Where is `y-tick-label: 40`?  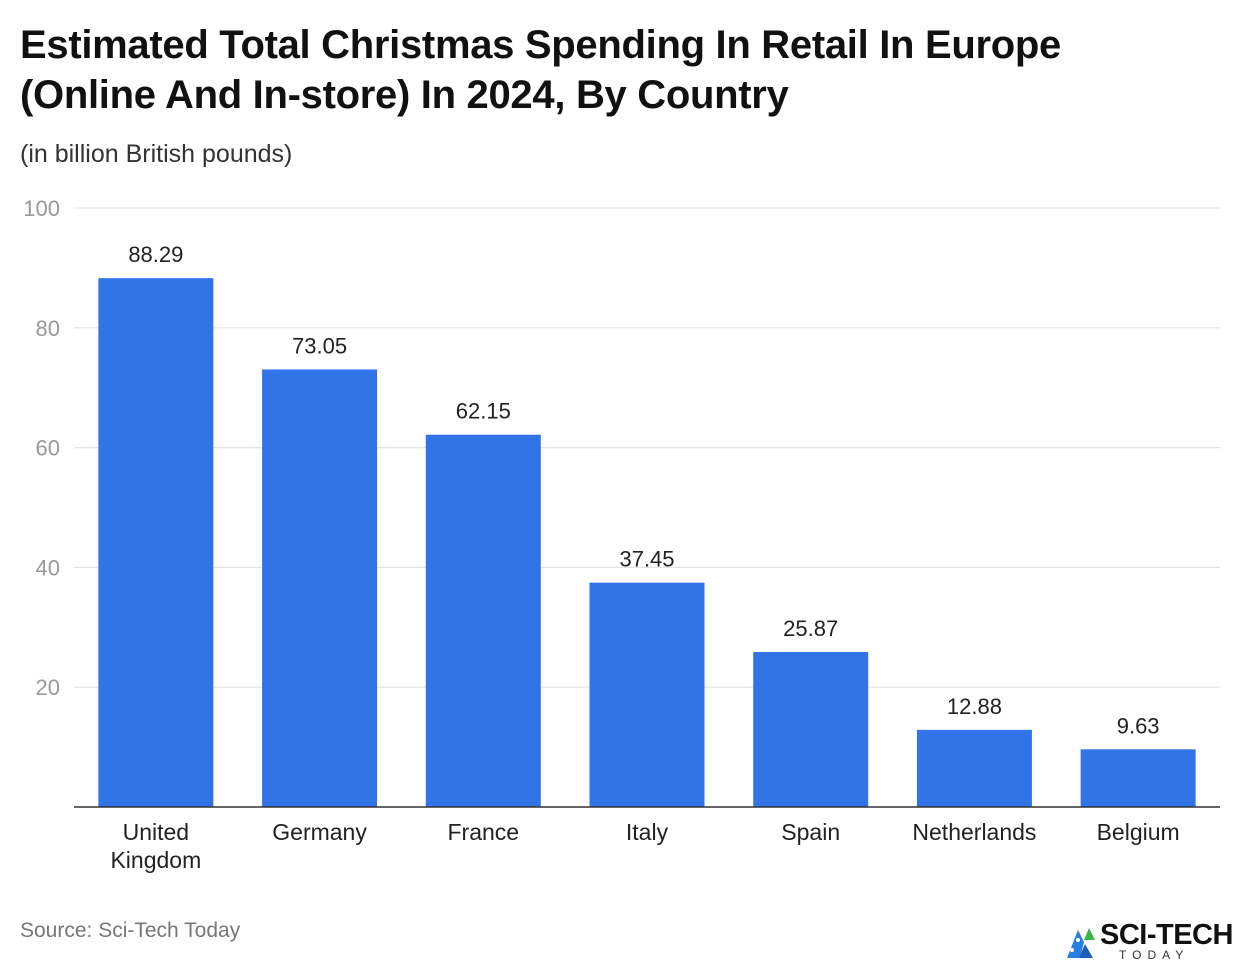
y-tick-label: 40 is located at coordinates (48, 567).